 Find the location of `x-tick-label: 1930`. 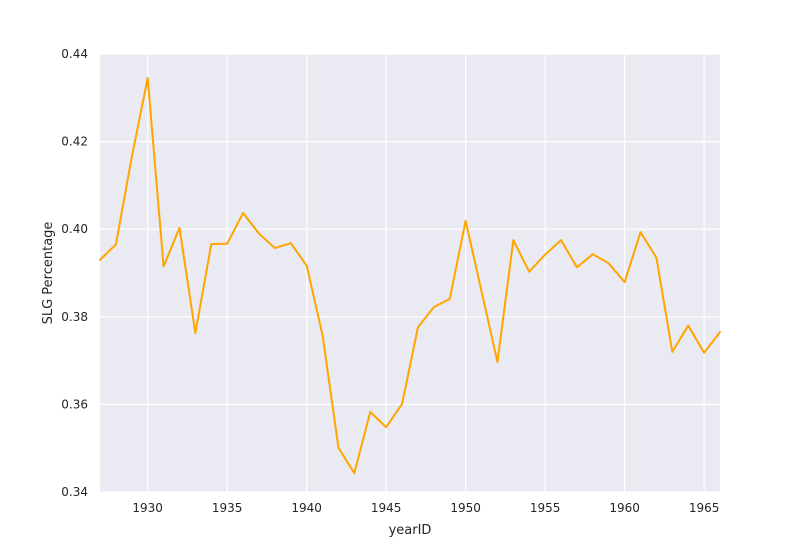

x-tick-label: 1930 is located at coordinates (147, 508).